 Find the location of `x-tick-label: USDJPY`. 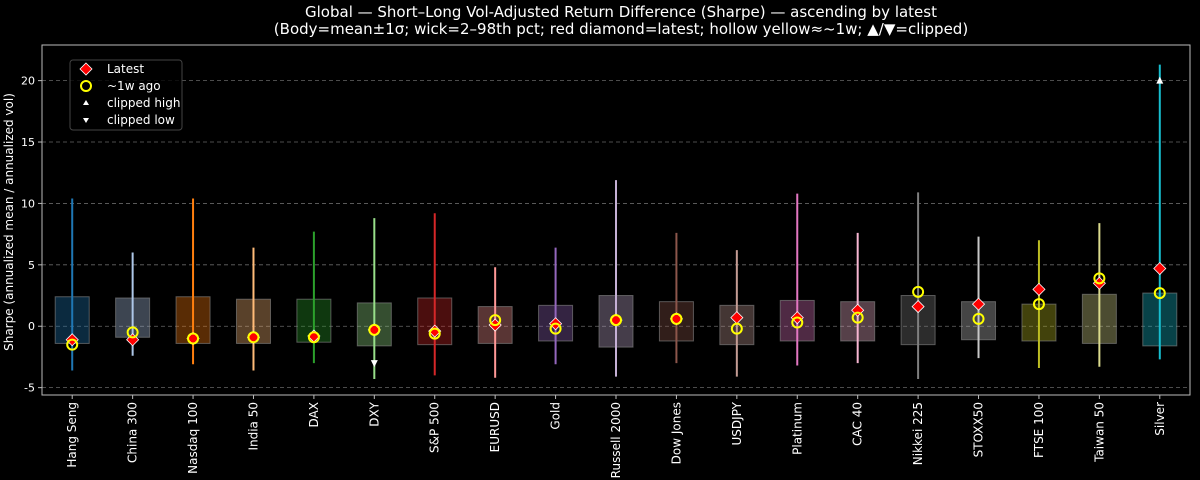

x-tick-label: USDJPY is located at coordinates (737, 423).